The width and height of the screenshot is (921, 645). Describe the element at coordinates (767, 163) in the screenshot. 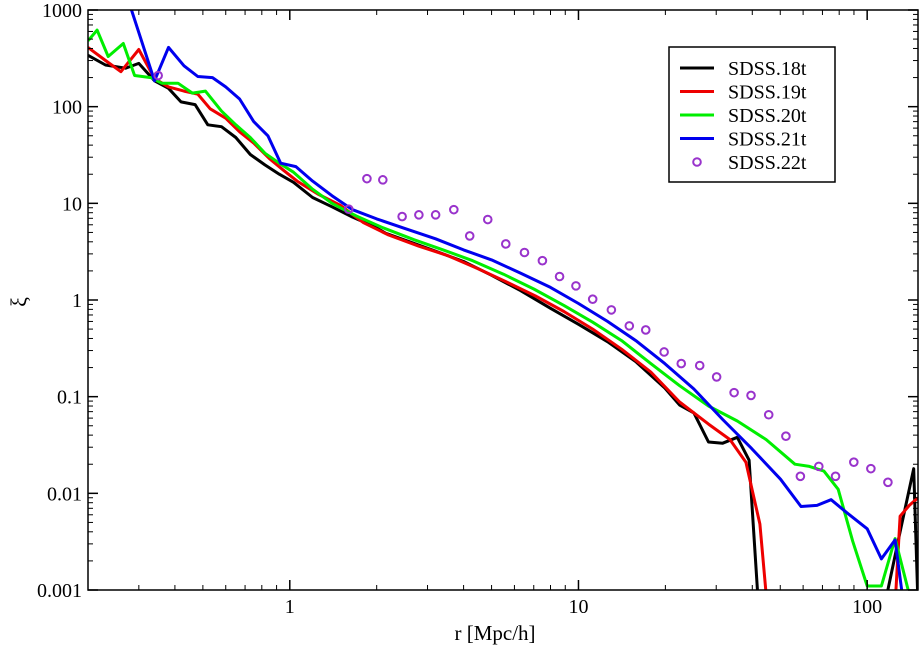

I see `legend-label-sdss-22t: SDSS.22t` at that location.